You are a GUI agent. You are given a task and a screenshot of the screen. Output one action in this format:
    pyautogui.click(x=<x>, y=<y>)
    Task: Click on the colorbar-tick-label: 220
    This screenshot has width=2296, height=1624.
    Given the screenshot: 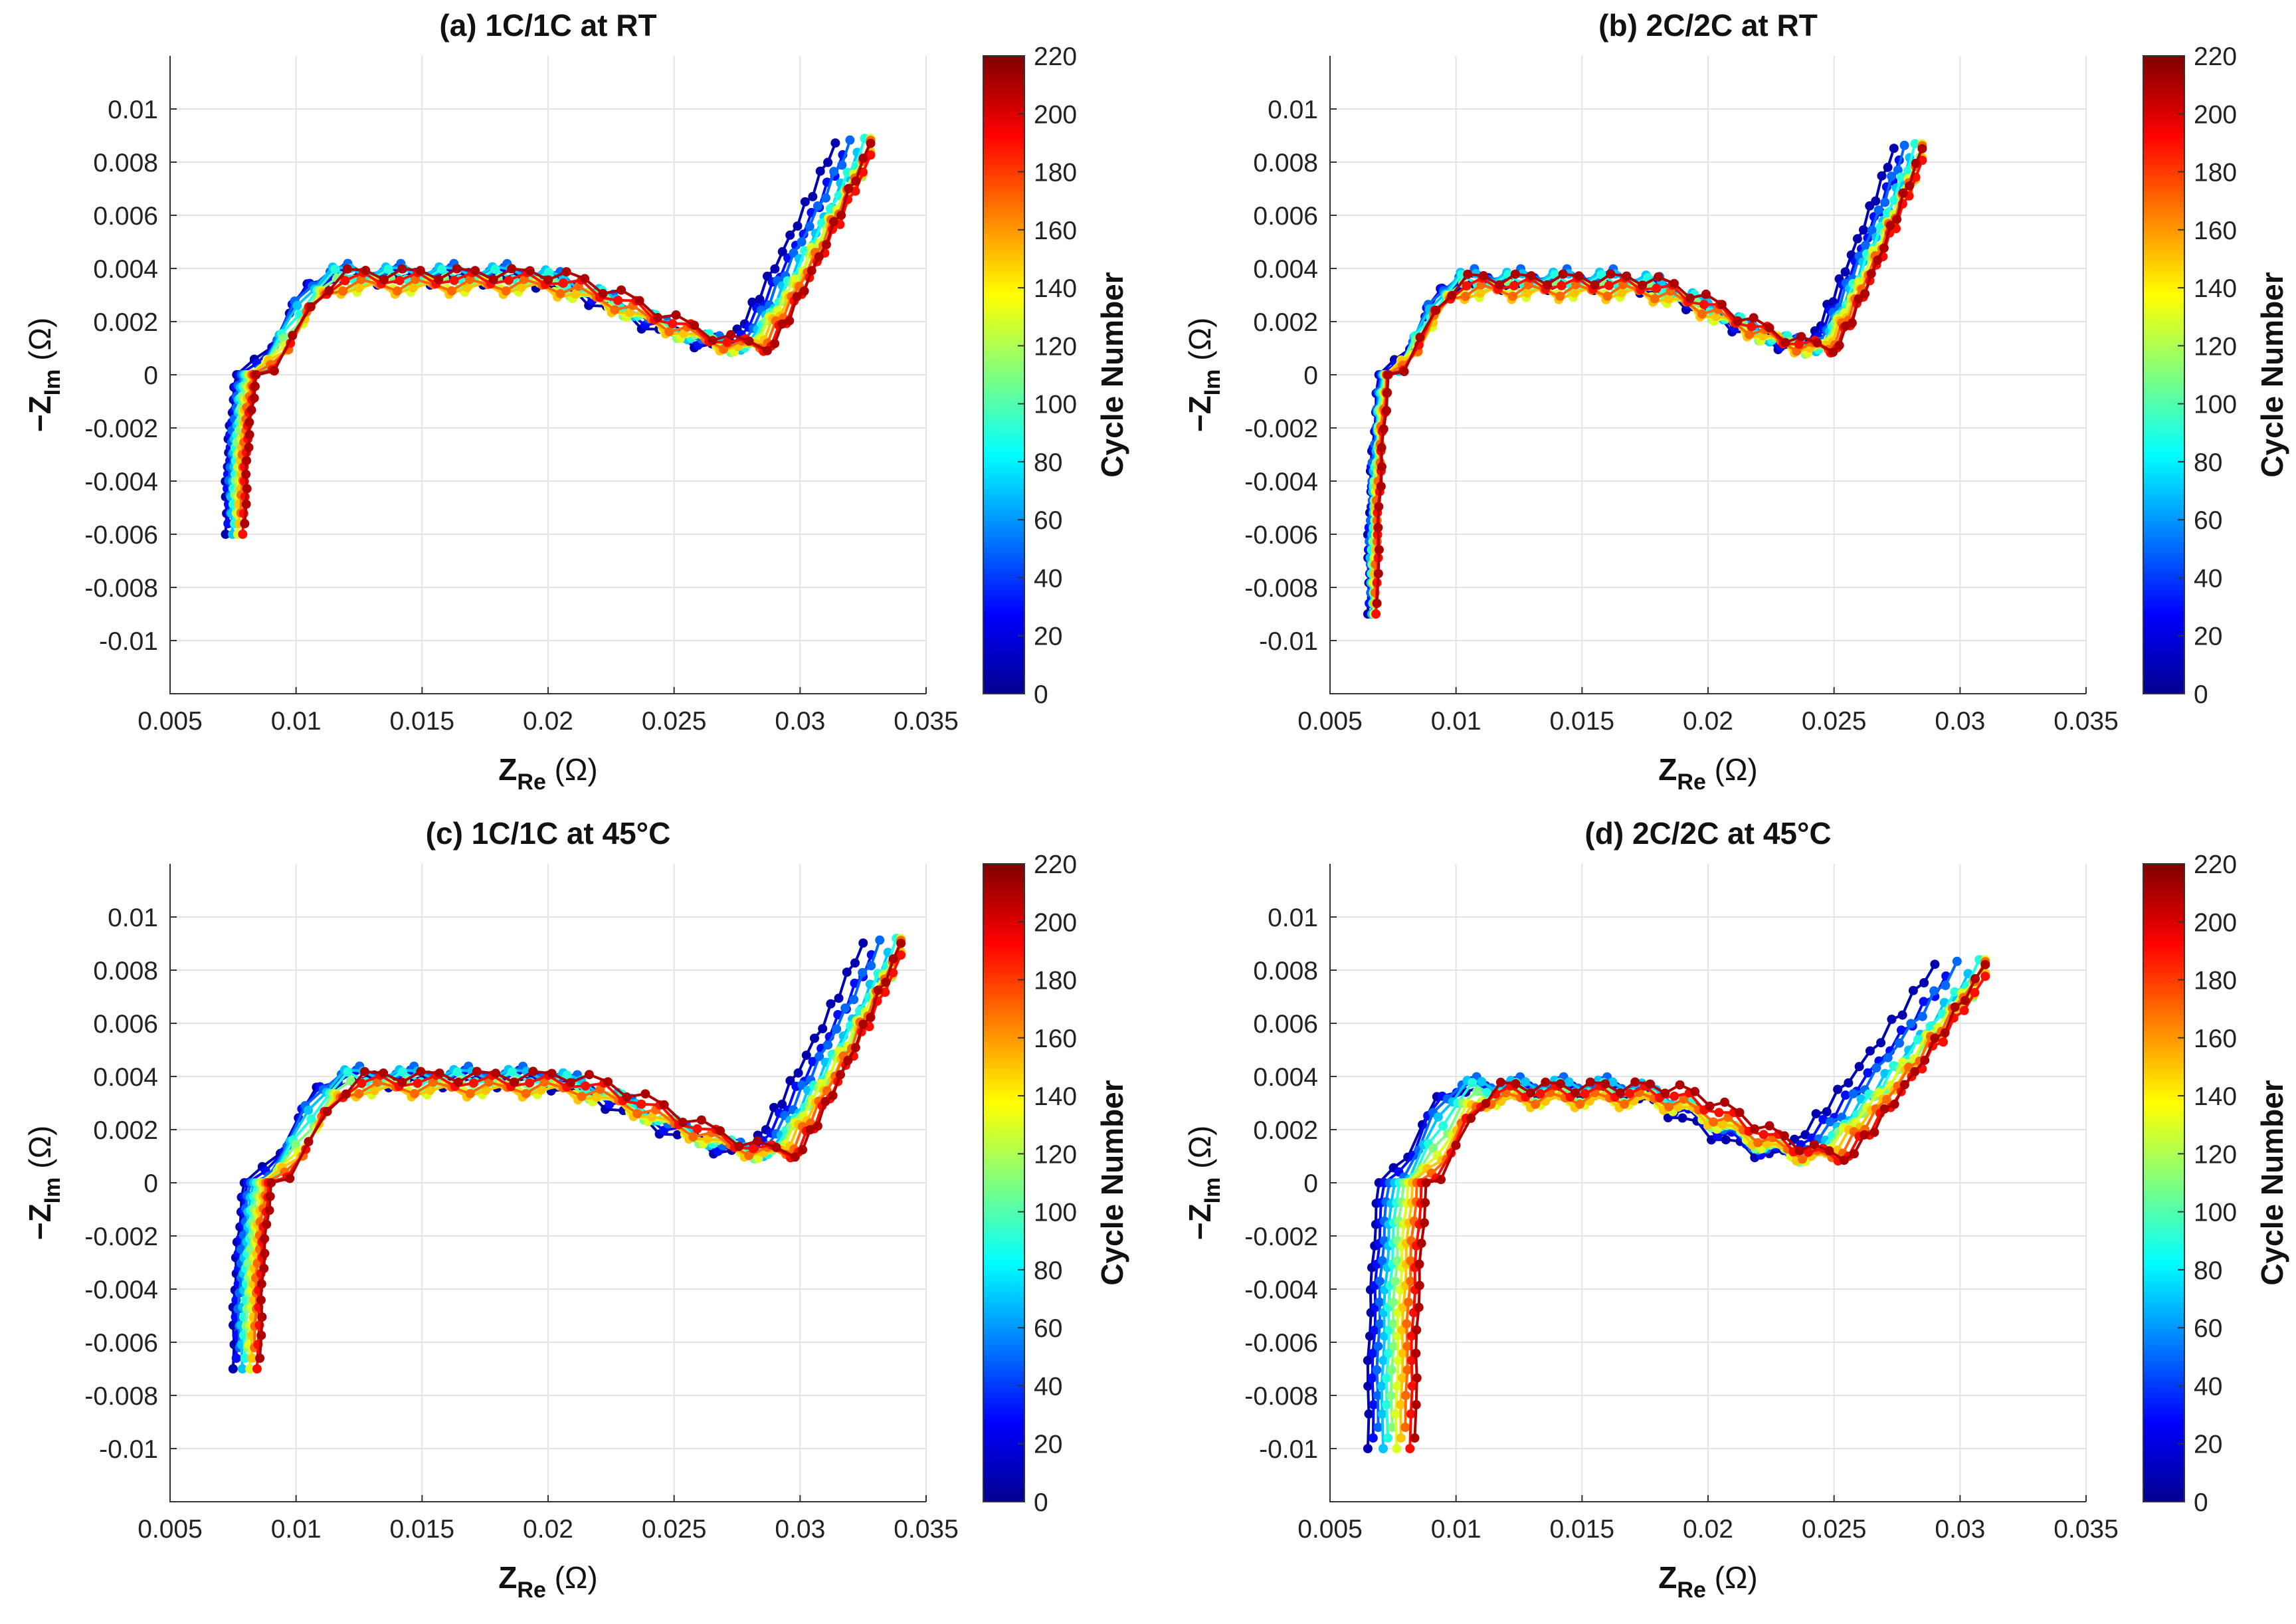 What is the action you would take?
    pyautogui.click(x=2215, y=57)
    